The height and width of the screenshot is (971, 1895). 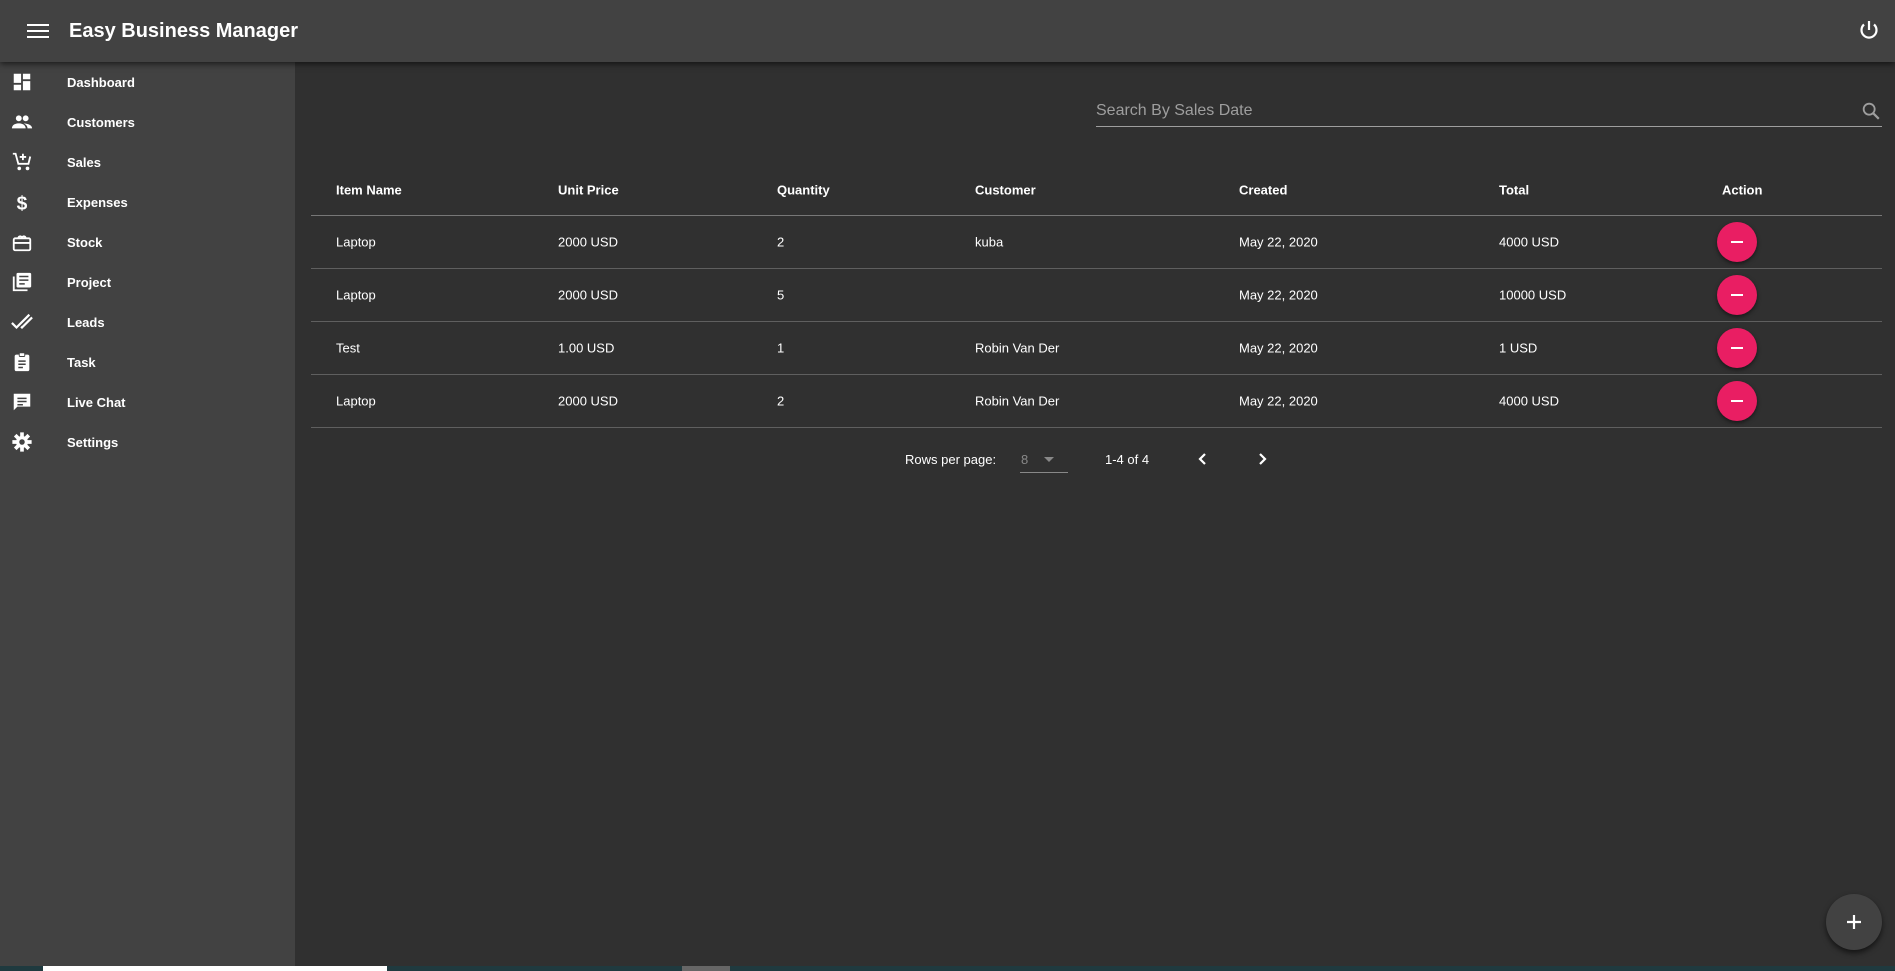 I want to click on rows-per-page-select: 8, so click(x=1044, y=460).